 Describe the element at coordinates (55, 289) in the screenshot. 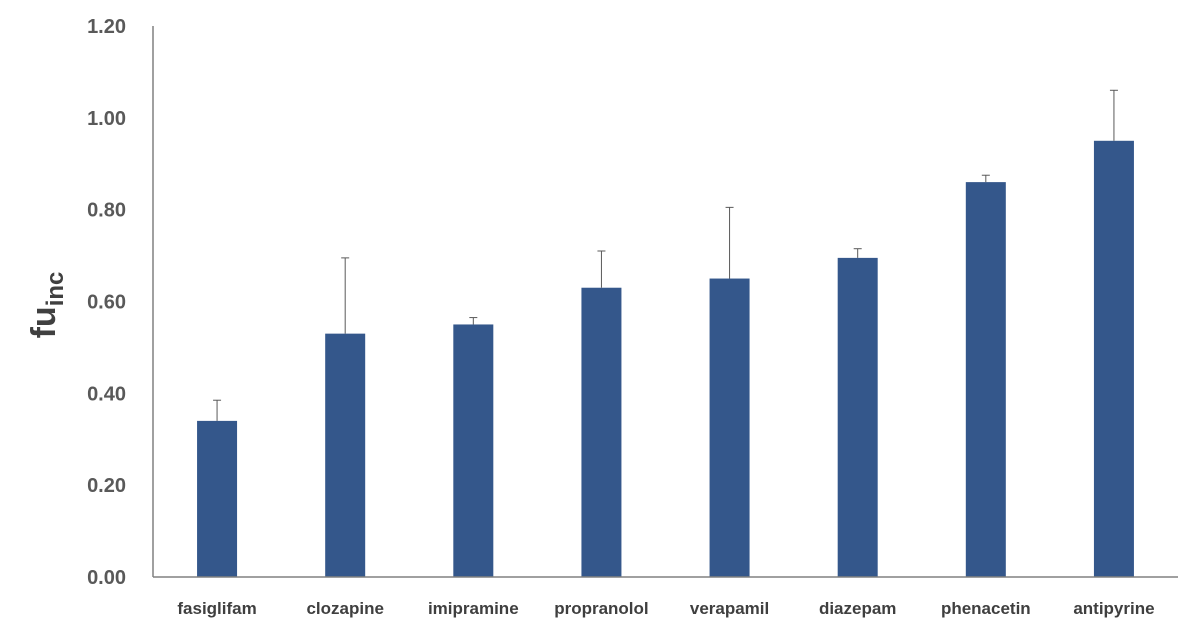

I see `y-axis-label-subscript: inc` at that location.